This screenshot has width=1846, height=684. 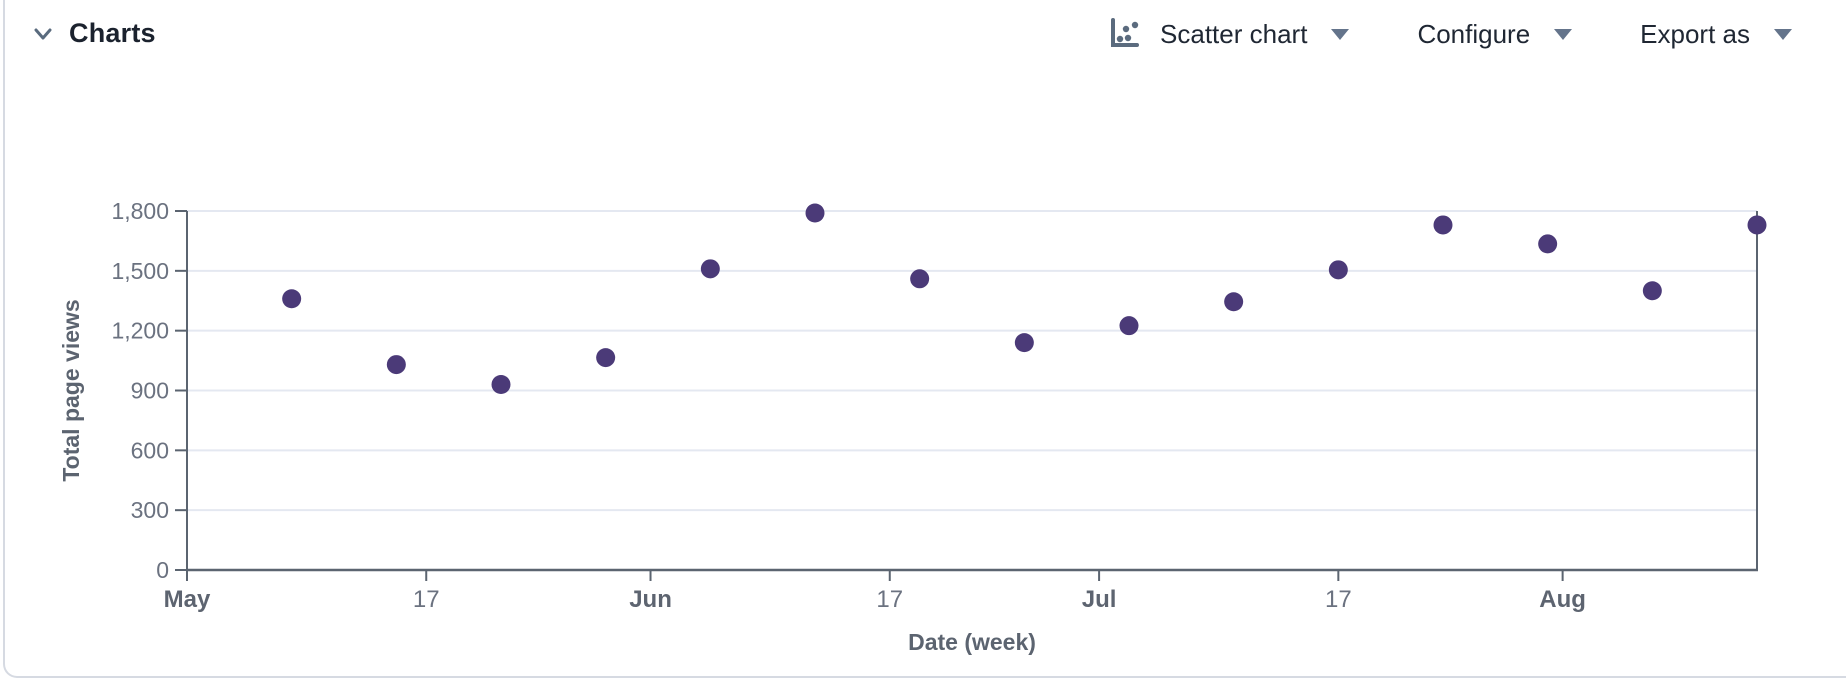 I want to click on y-tick-label: 0, so click(x=162, y=570).